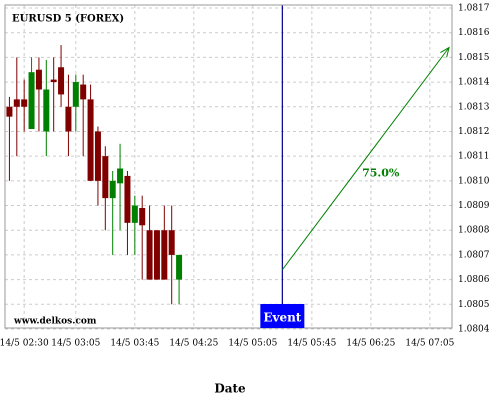 The width and height of the screenshot is (500, 400). I want to click on x-tick-label: 14/5 03:05, so click(75, 344).